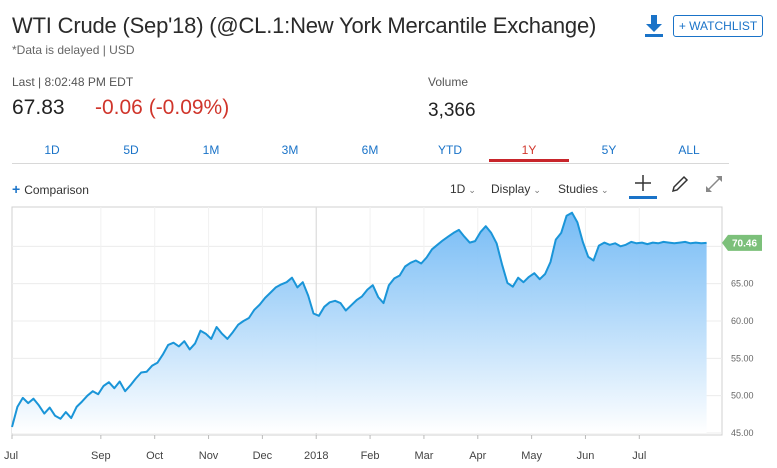 The width and height of the screenshot is (777, 468). Describe the element at coordinates (742, 358) in the screenshot. I see `y-tick-label: 55.00` at that location.